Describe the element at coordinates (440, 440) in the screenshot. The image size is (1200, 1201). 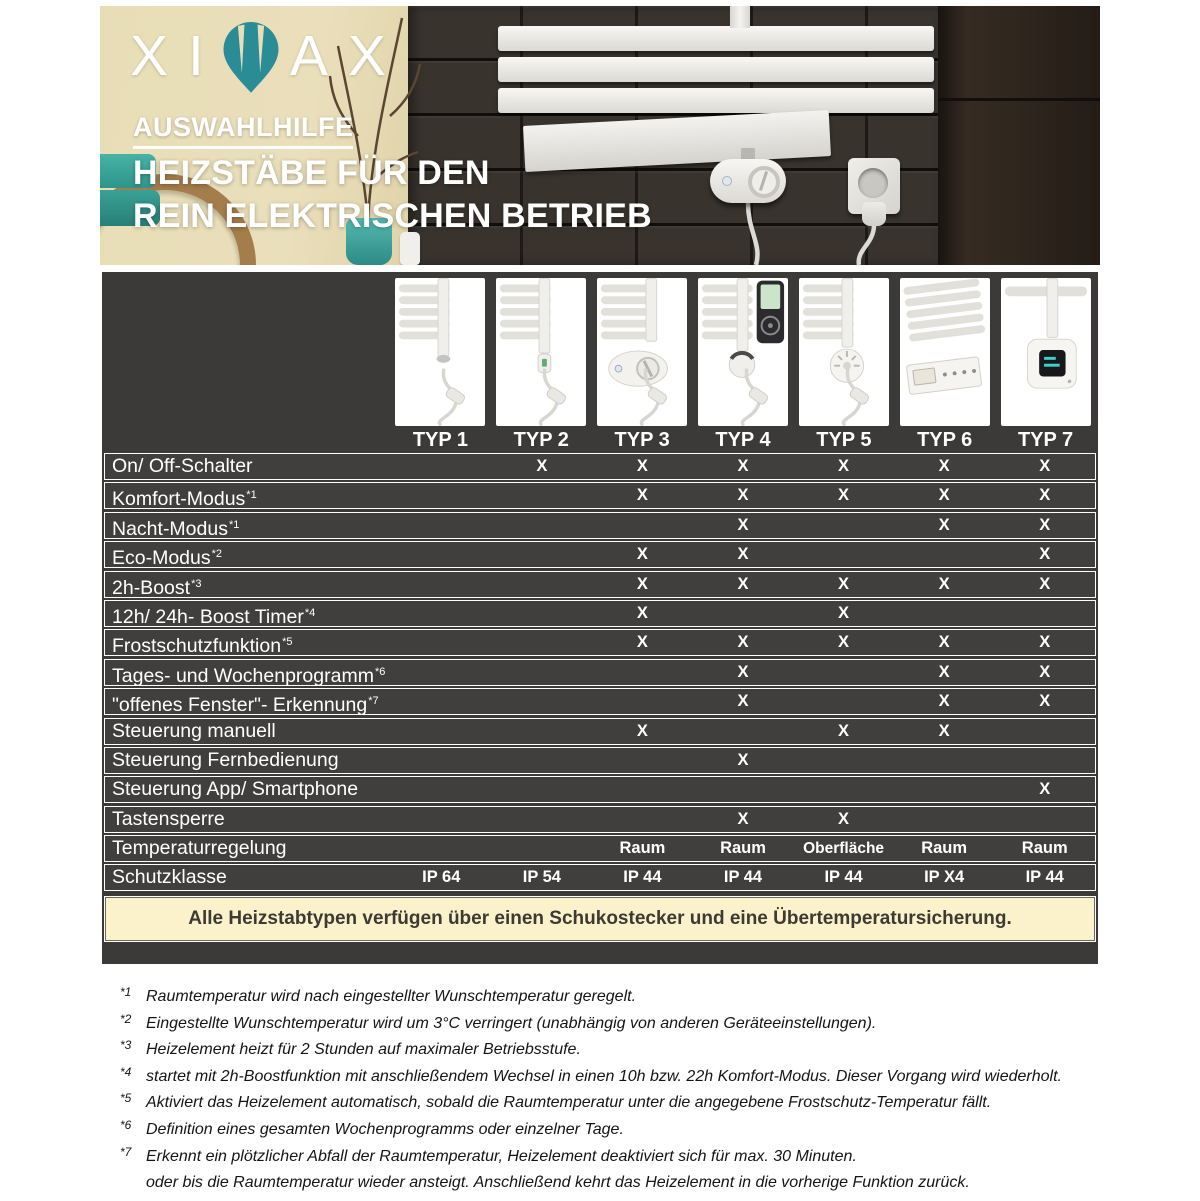
I see `column-header-typ-1: TYP 1` at that location.